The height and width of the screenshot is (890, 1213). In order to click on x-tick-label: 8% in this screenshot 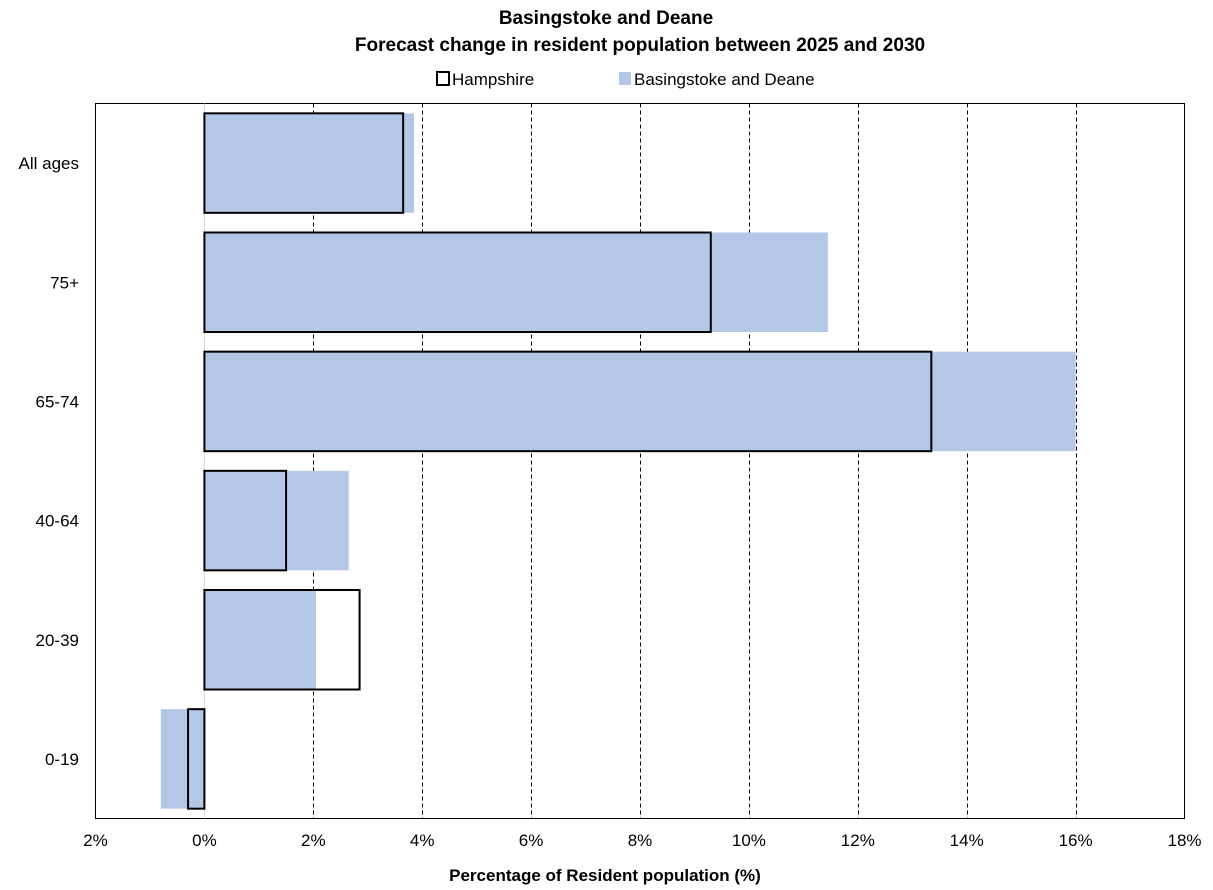, I will do `click(640, 840)`.